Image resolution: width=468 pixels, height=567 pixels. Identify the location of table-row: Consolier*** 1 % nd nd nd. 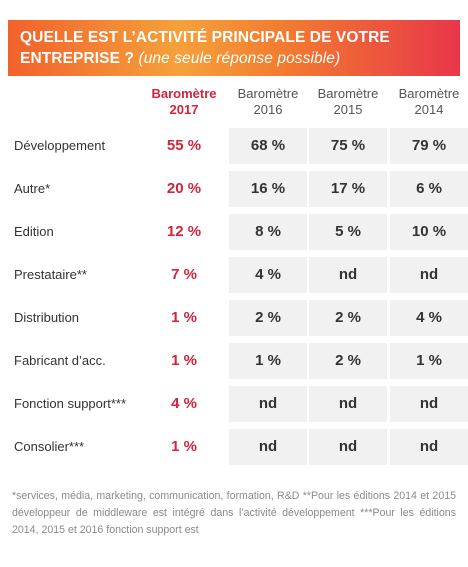
(238, 450).